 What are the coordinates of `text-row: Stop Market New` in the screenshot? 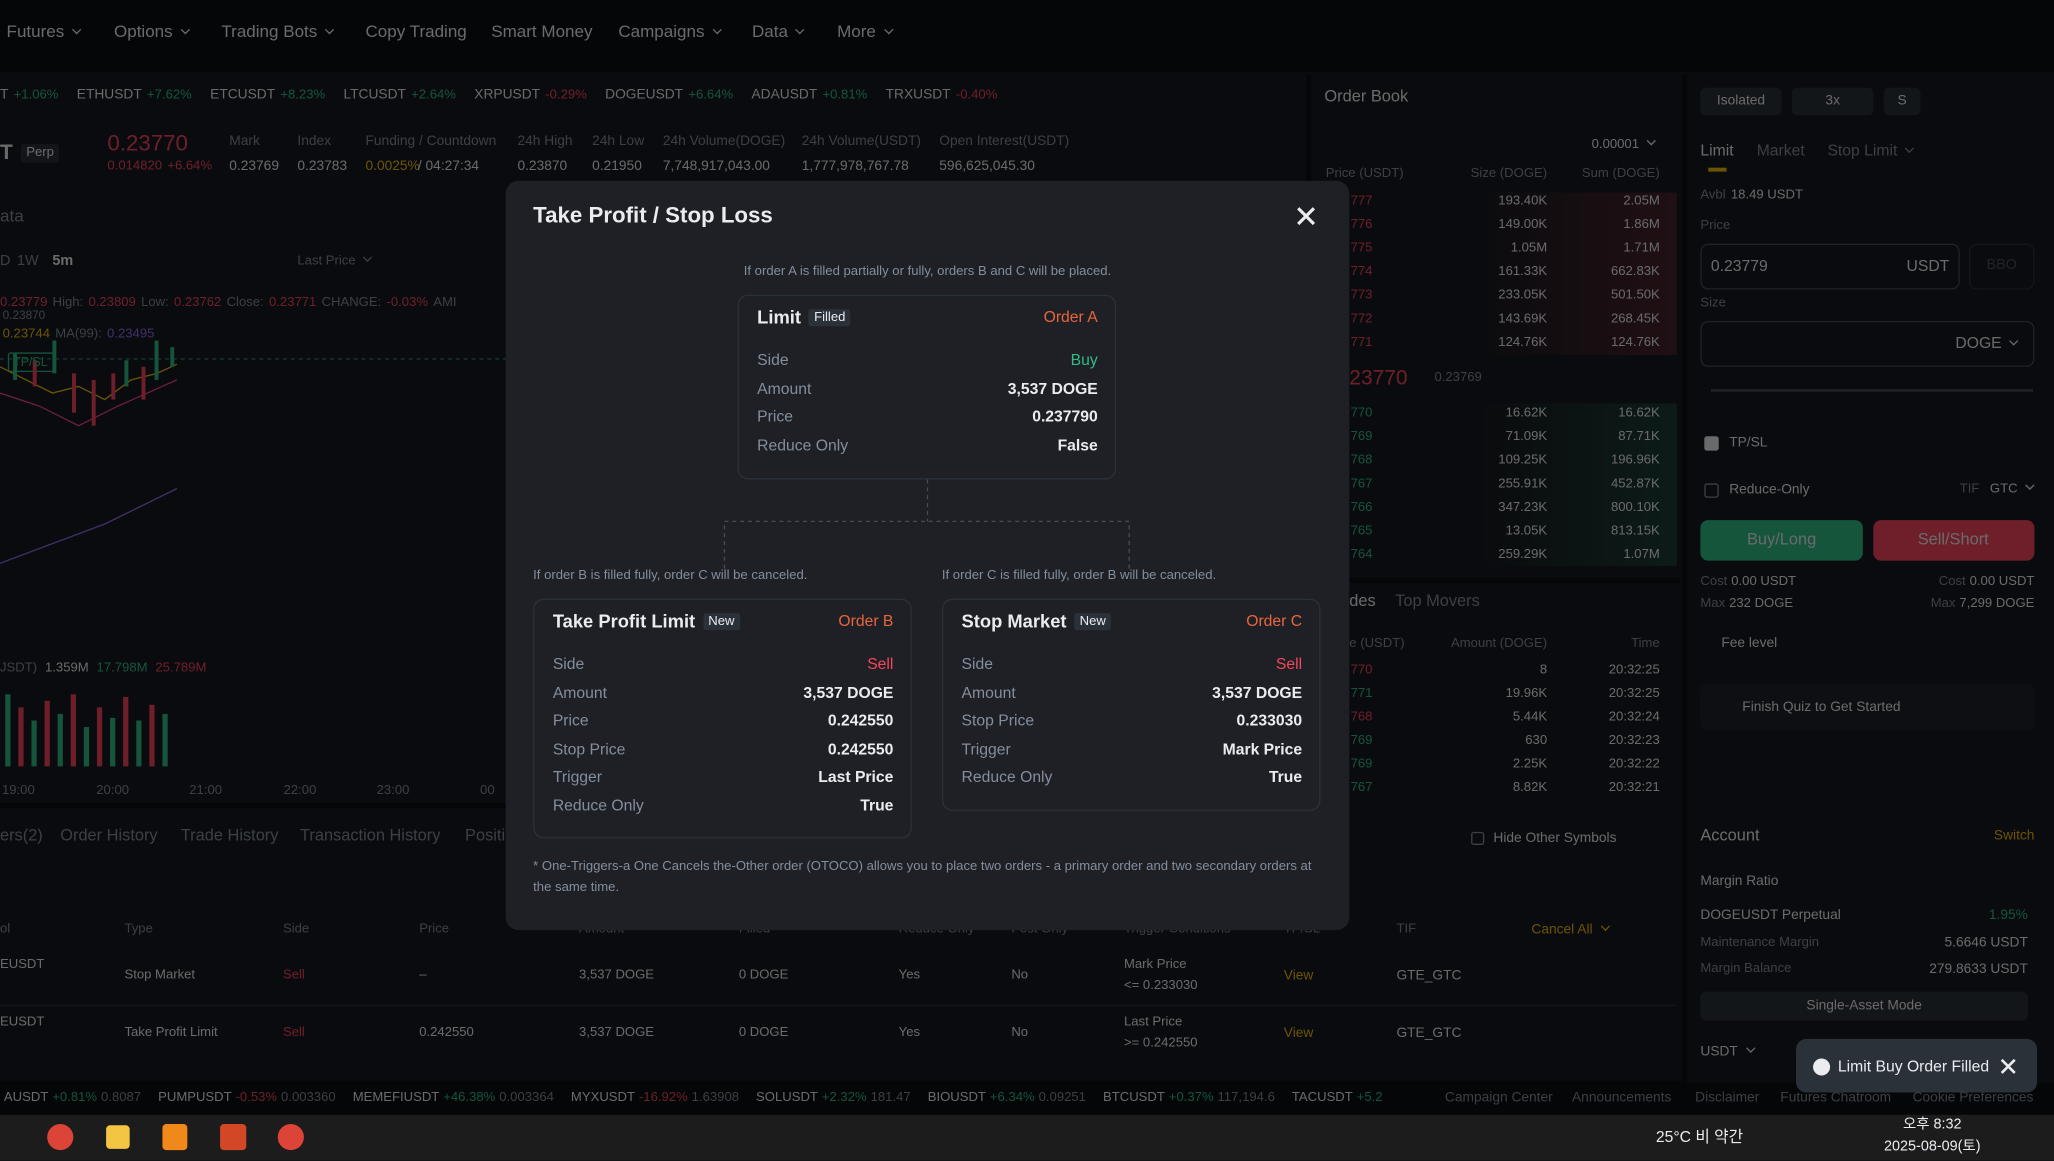 It's located at (1037, 620).